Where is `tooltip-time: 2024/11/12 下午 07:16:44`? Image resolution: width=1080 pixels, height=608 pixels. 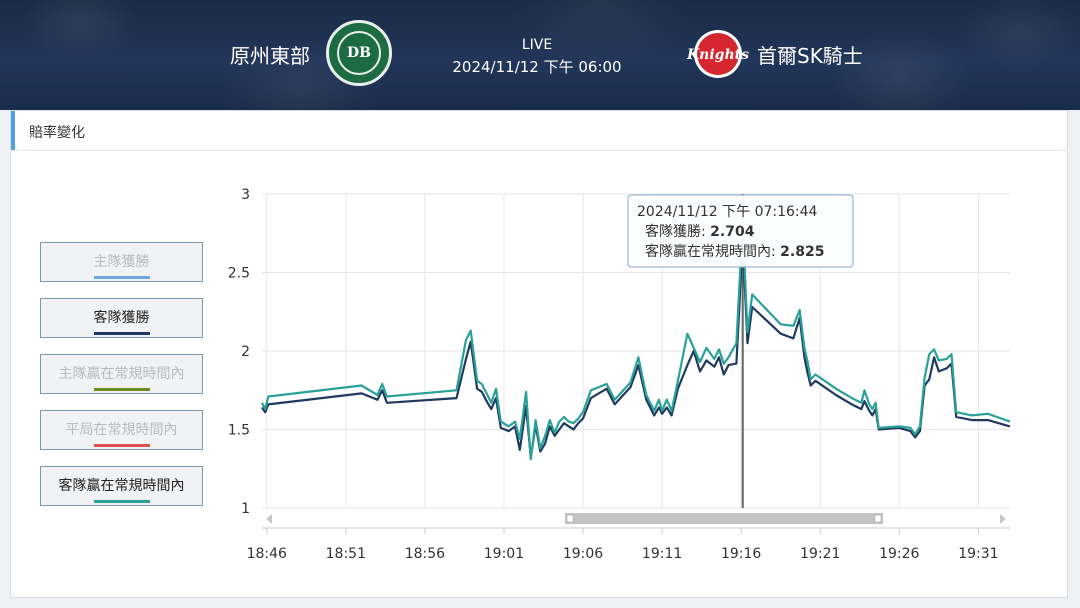
tooltip-time: 2024/11/12 下午 07:16:44 is located at coordinates (727, 212).